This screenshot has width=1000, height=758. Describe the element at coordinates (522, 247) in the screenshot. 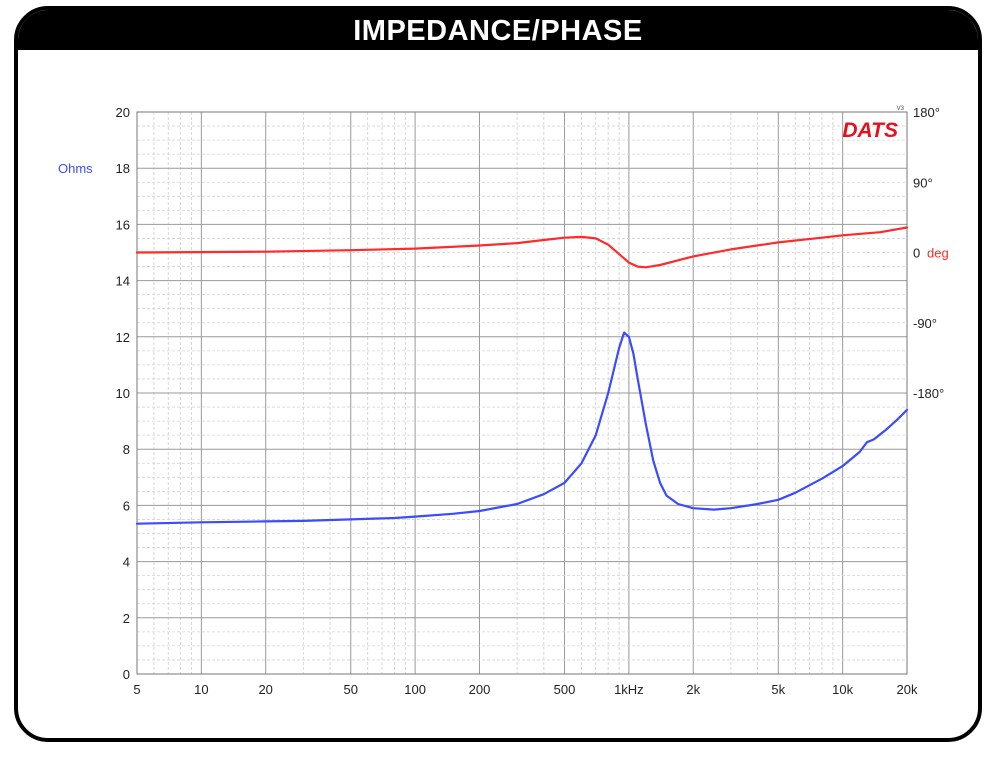

I see `phase-series-line` at that location.